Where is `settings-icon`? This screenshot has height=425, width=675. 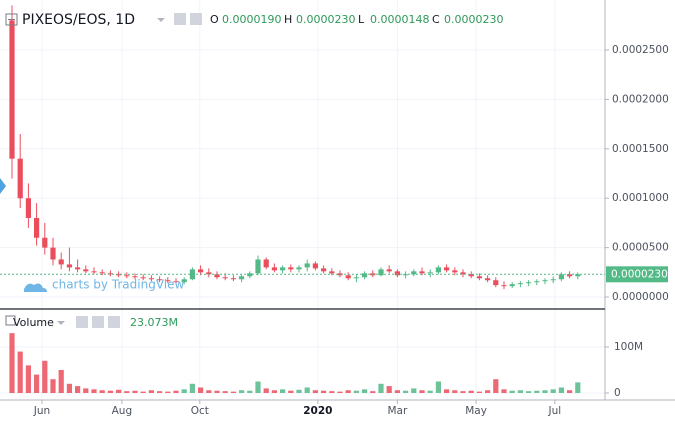
settings-icon is located at coordinates (196, 19).